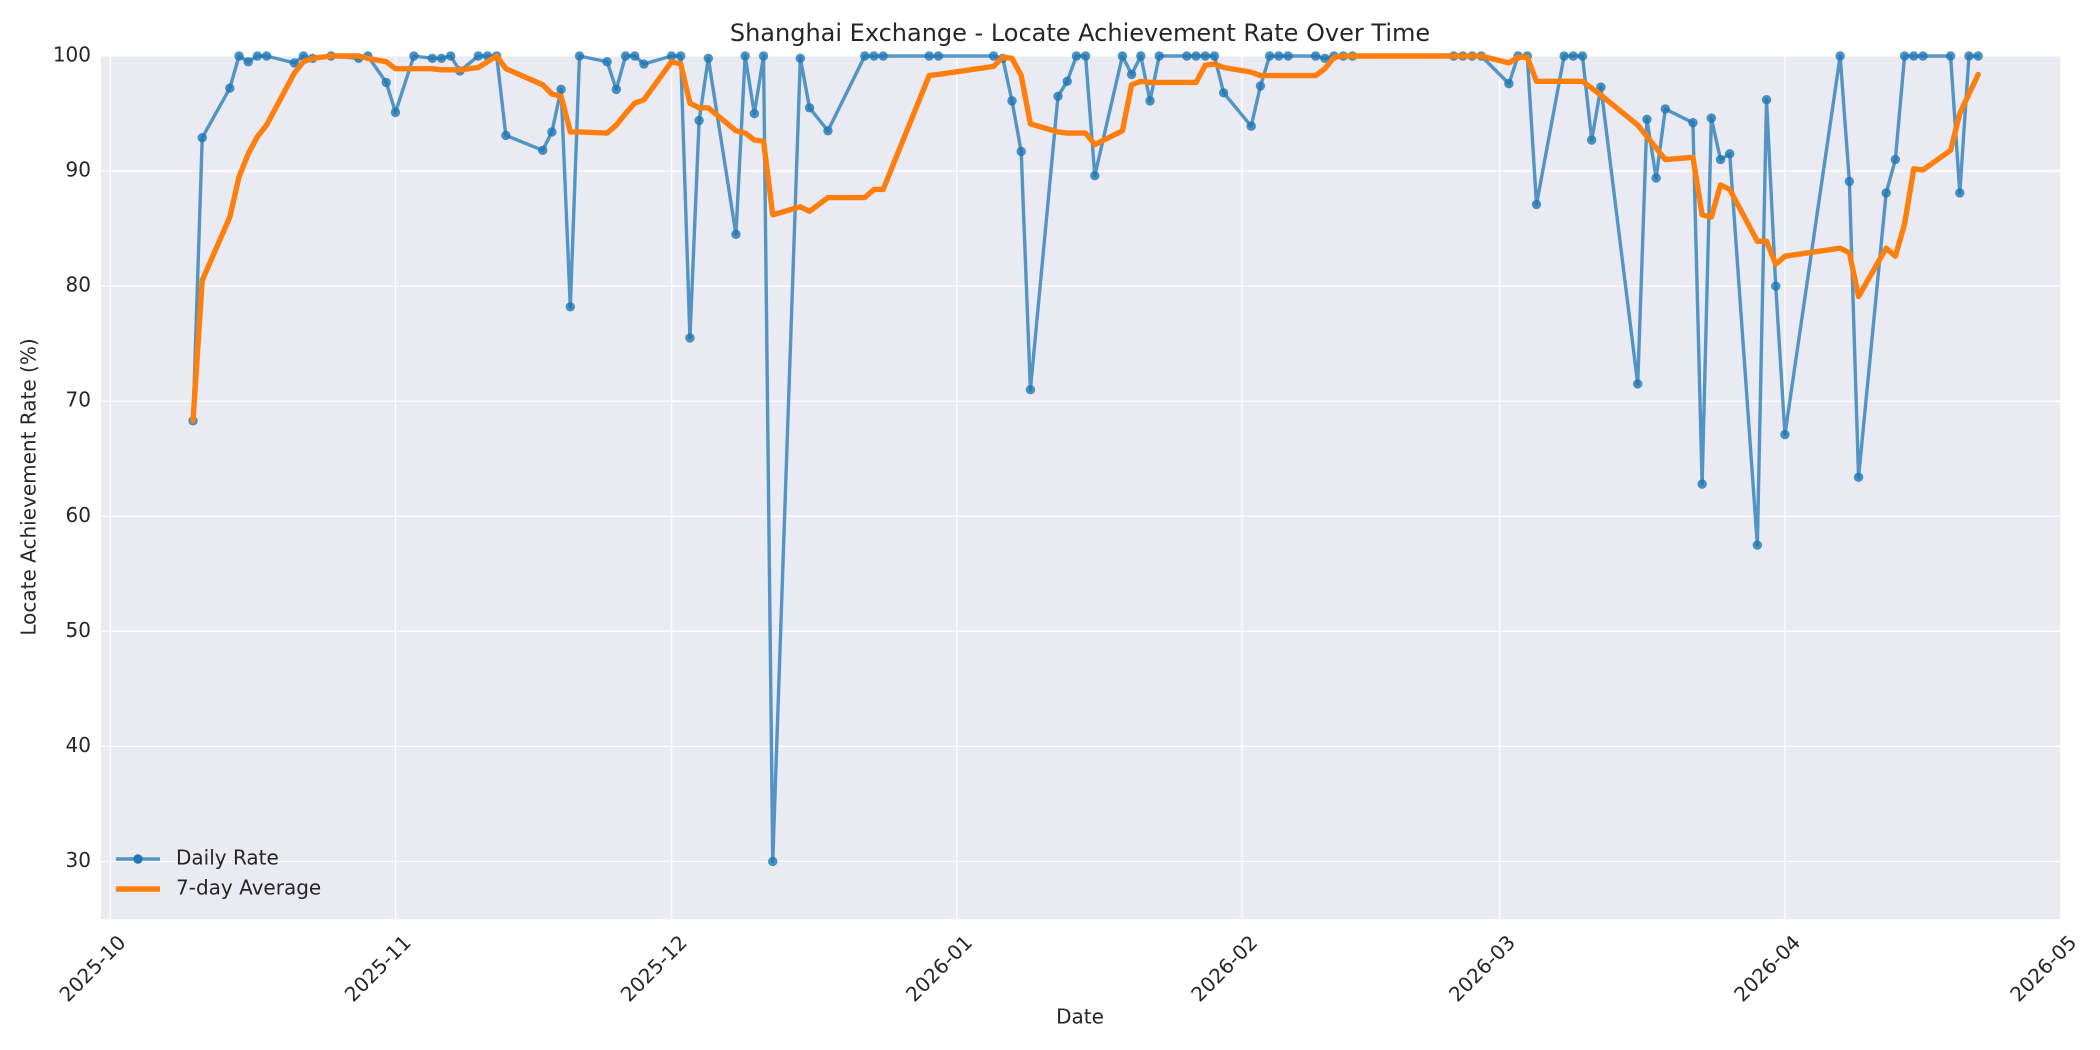 The width and height of the screenshot is (2100, 1050). What do you see at coordinates (378, 968) in the screenshot?
I see `x-tick-label: 2025-11` at bounding box center [378, 968].